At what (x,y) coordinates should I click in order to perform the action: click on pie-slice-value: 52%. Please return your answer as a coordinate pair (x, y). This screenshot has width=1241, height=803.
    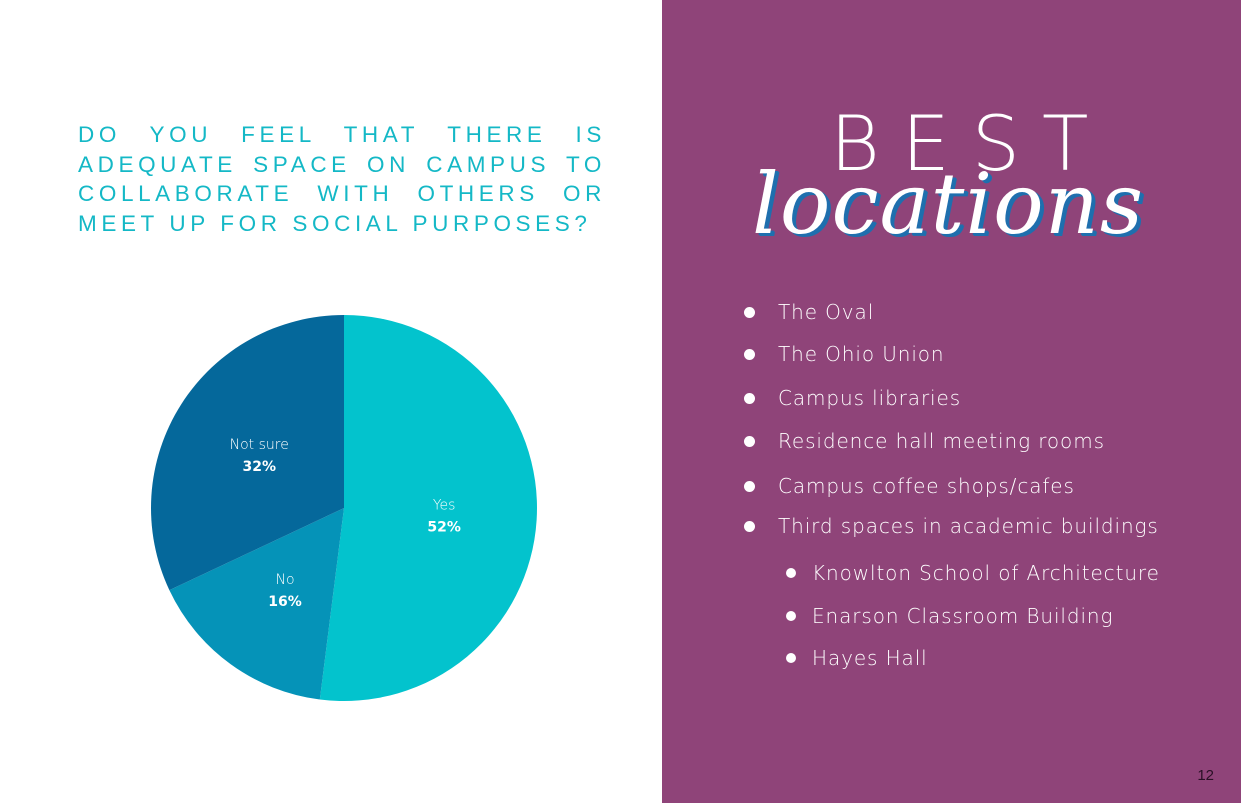
    Looking at the image, I should click on (444, 527).